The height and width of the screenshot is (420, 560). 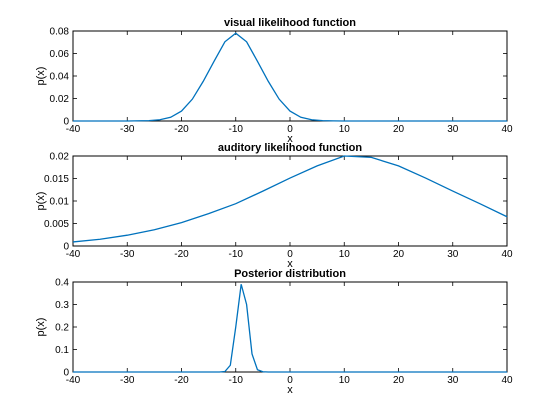 What do you see at coordinates (60, 202) in the screenshot?
I see `y-tick-label: 0.01` at bounding box center [60, 202].